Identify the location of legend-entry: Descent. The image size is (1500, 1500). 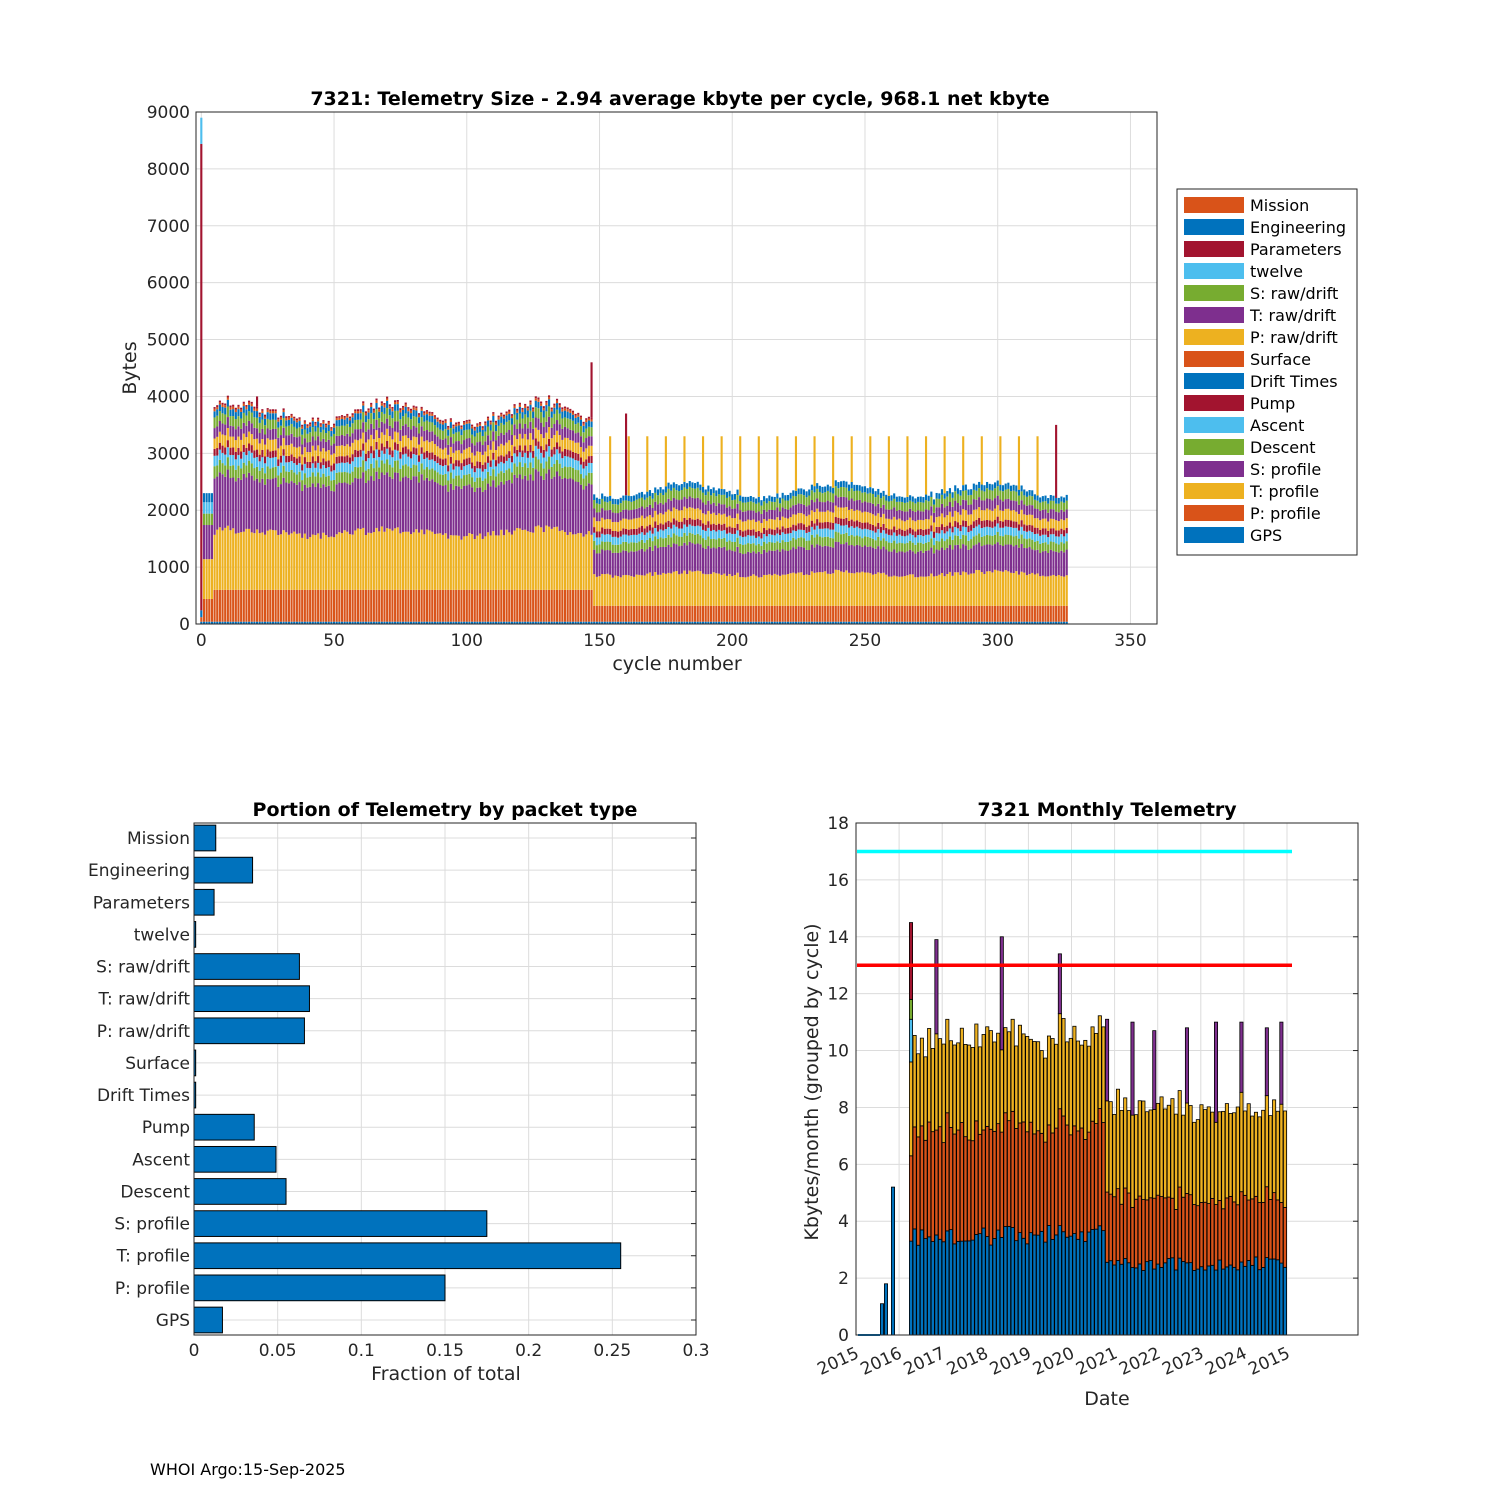
(1283, 447).